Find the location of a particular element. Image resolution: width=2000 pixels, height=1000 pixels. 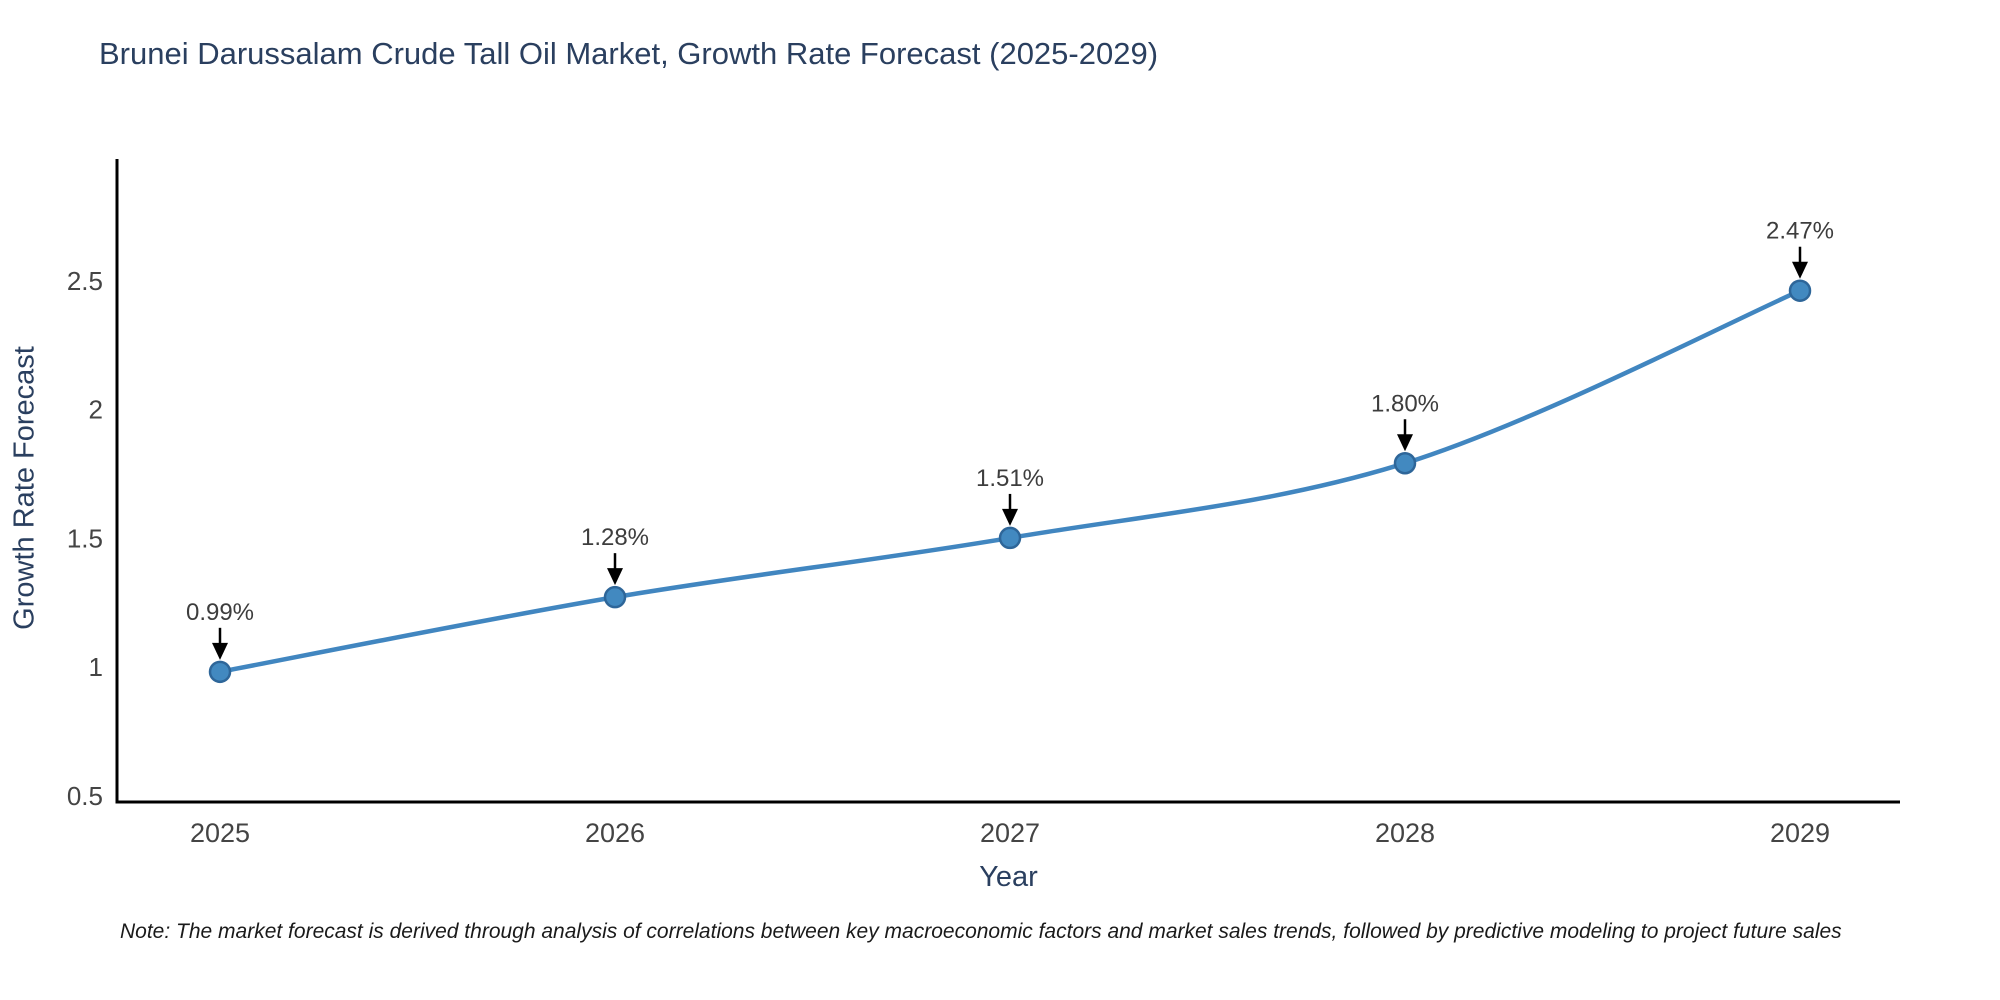

point-annotation-label: 2.47% is located at coordinates (1800, 231).